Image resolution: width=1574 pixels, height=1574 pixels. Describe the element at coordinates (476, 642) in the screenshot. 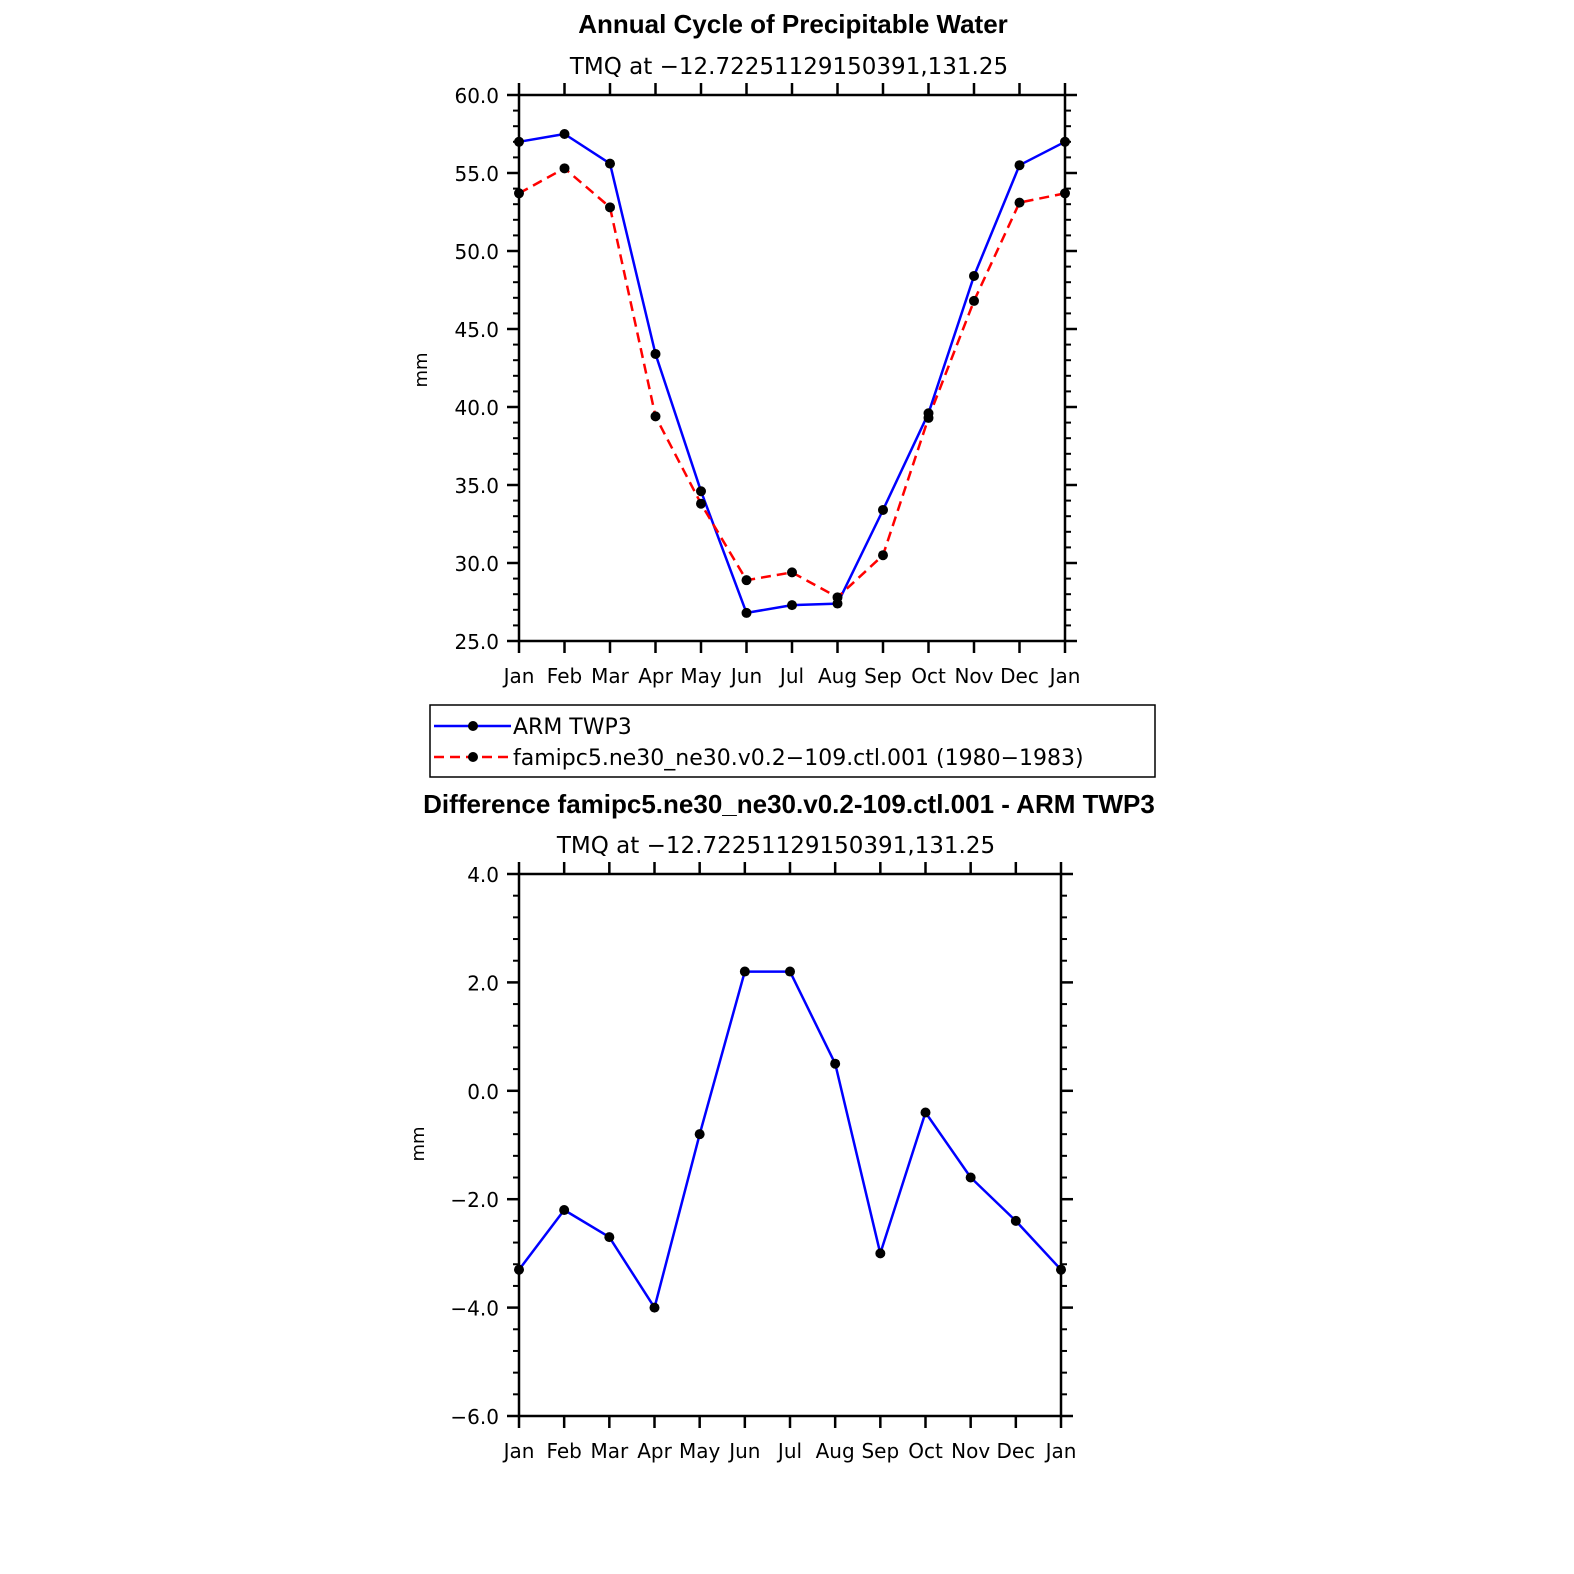

I see `y-tick-label: 25.0` at that location.